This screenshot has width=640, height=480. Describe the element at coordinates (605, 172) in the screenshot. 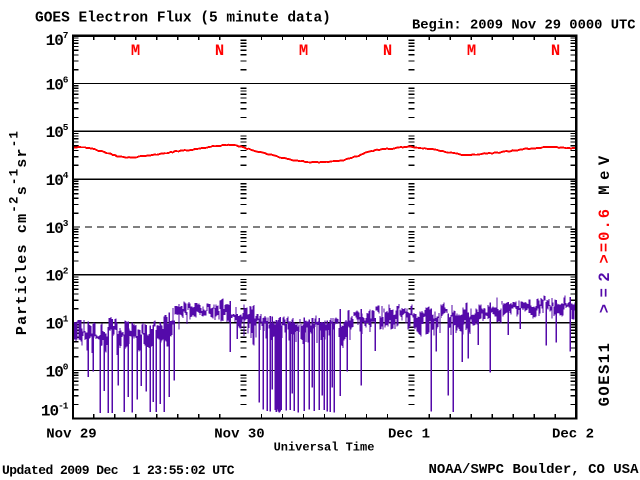

I see `svg-text: MeV` at that location.